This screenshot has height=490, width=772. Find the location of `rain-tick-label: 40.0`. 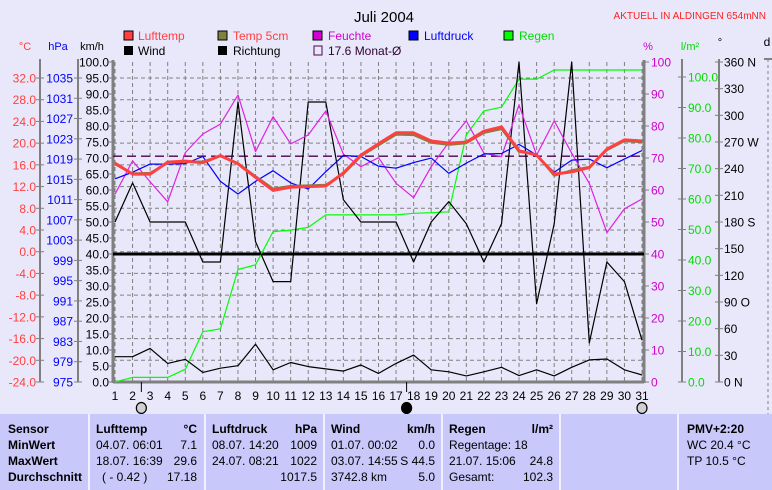

rain-tick-label: 40.0 is located at coordinates (700, 261).